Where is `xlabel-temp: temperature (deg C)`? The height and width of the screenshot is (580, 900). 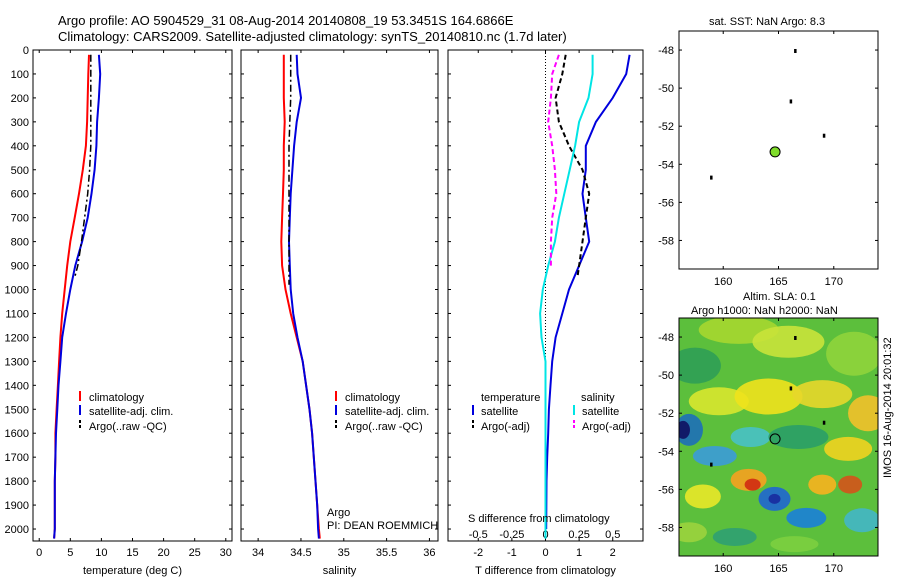 xlabel-temp: temperature (deg C) is located at coordinates (132, 571).